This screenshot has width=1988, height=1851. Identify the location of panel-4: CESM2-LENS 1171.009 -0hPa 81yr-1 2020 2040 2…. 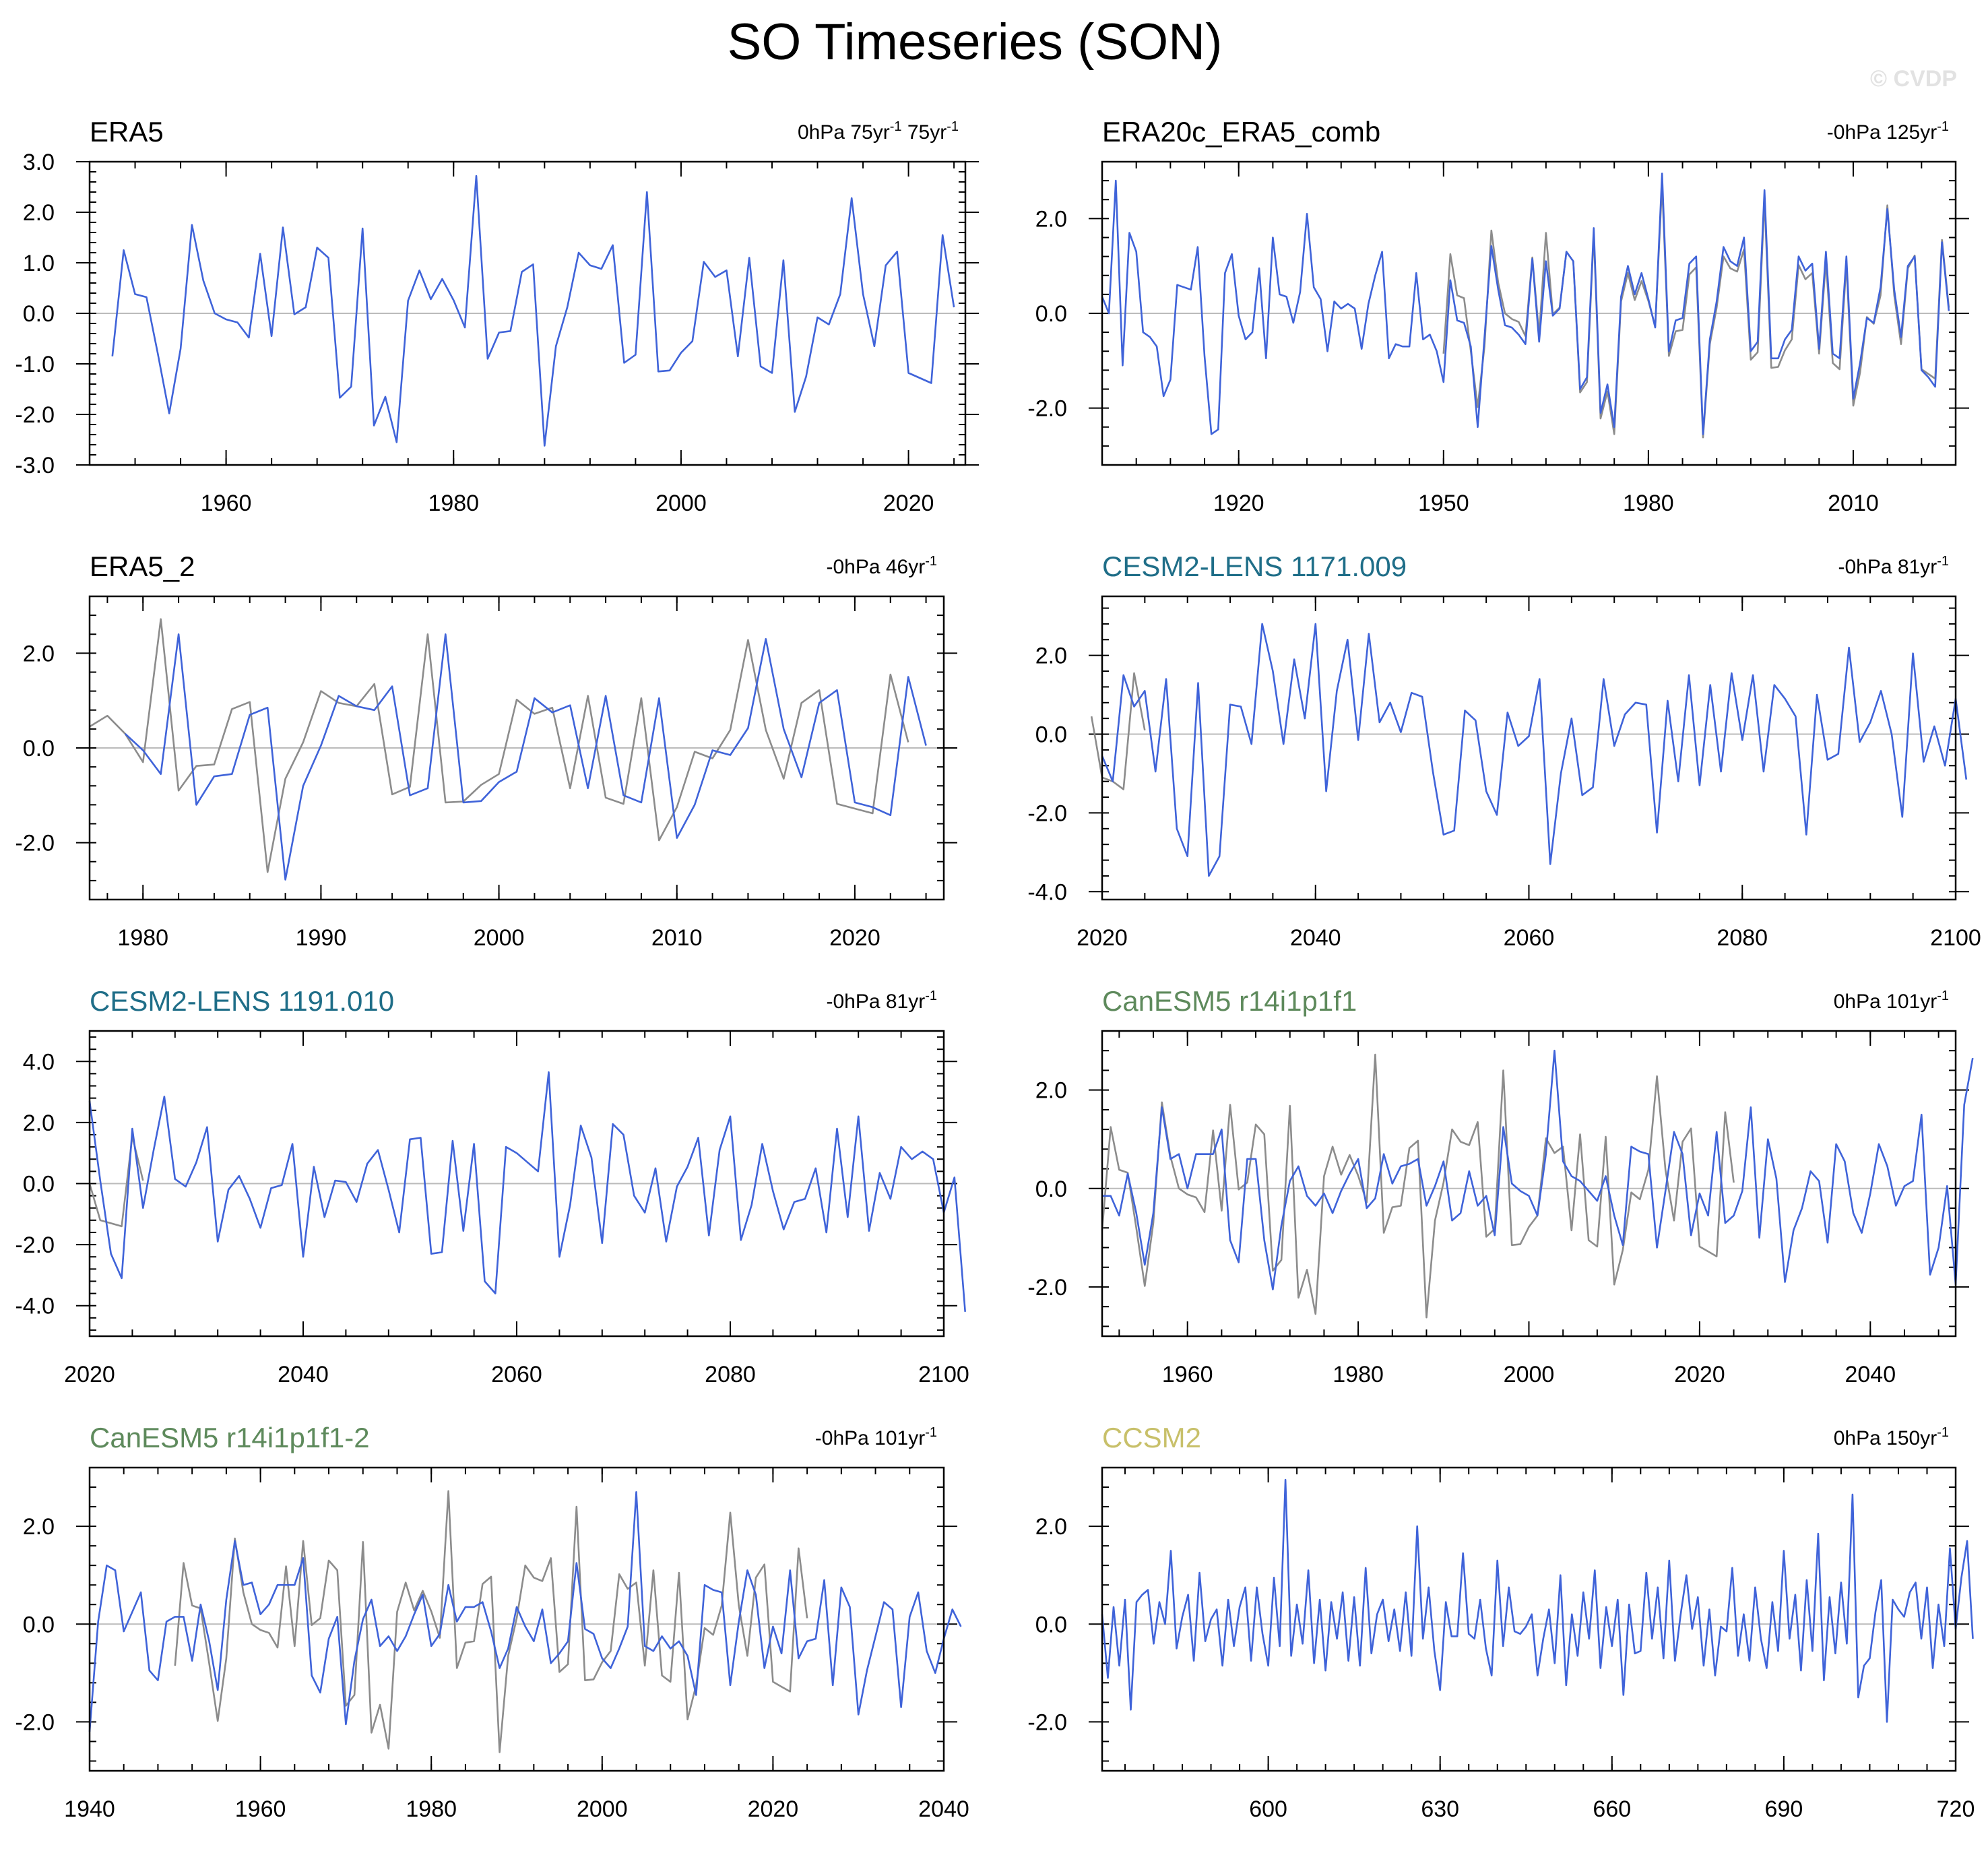
(1504, 751).